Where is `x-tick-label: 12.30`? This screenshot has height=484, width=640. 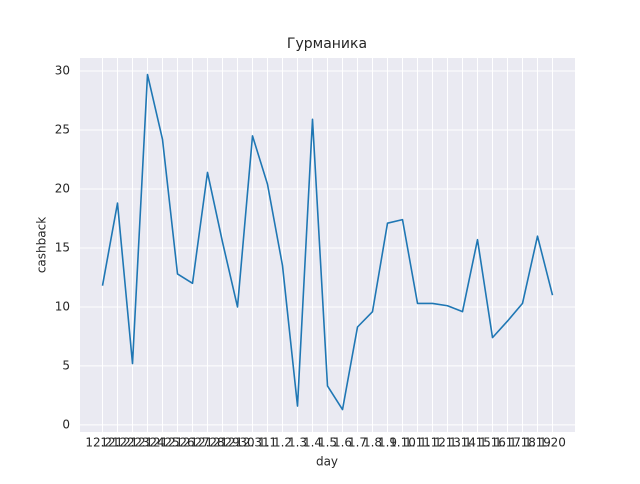
x-tick-label: 12.30 is located at coordinates (237, 443).